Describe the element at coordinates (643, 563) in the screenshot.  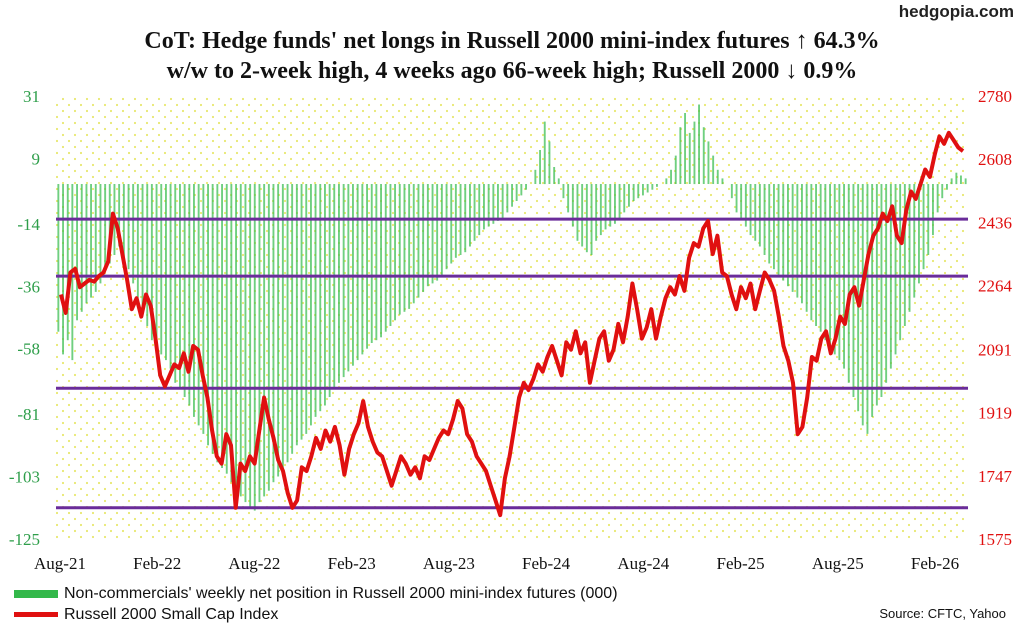
I see `x-tick-label: Aug-24` at that location.